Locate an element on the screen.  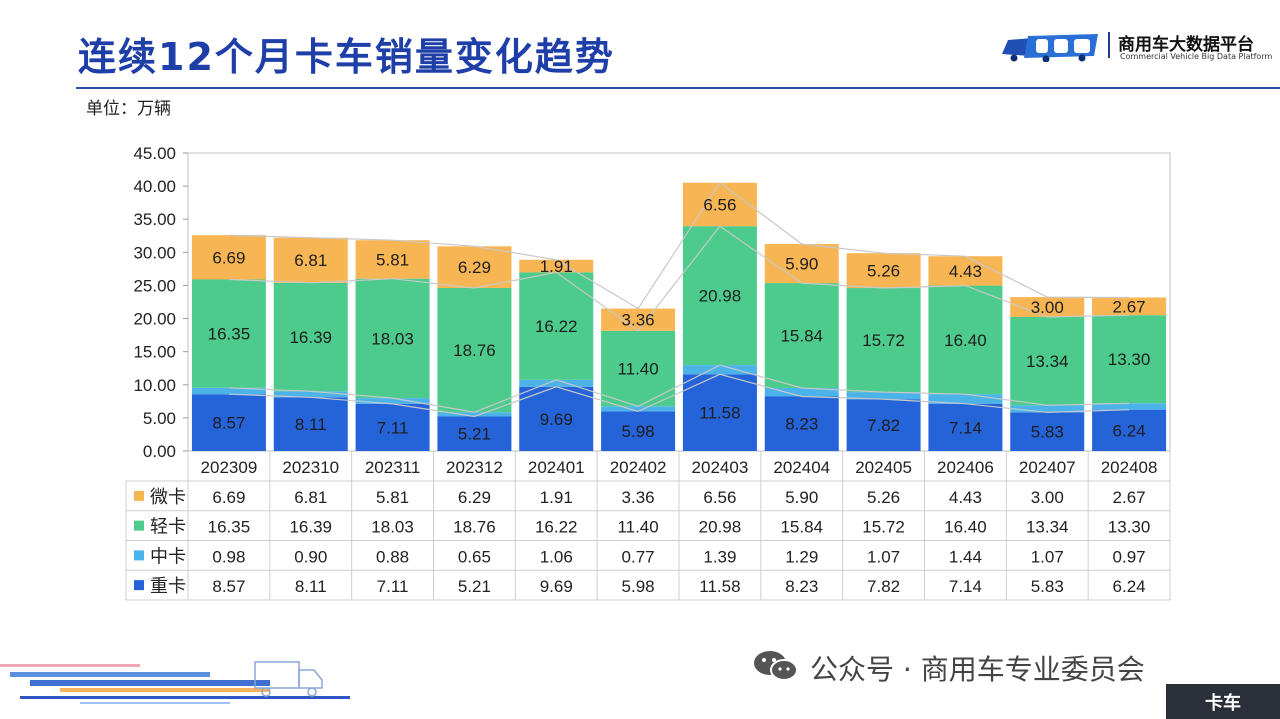
table-cell-heavy: 5.98 is located at coordinates (638, 586).